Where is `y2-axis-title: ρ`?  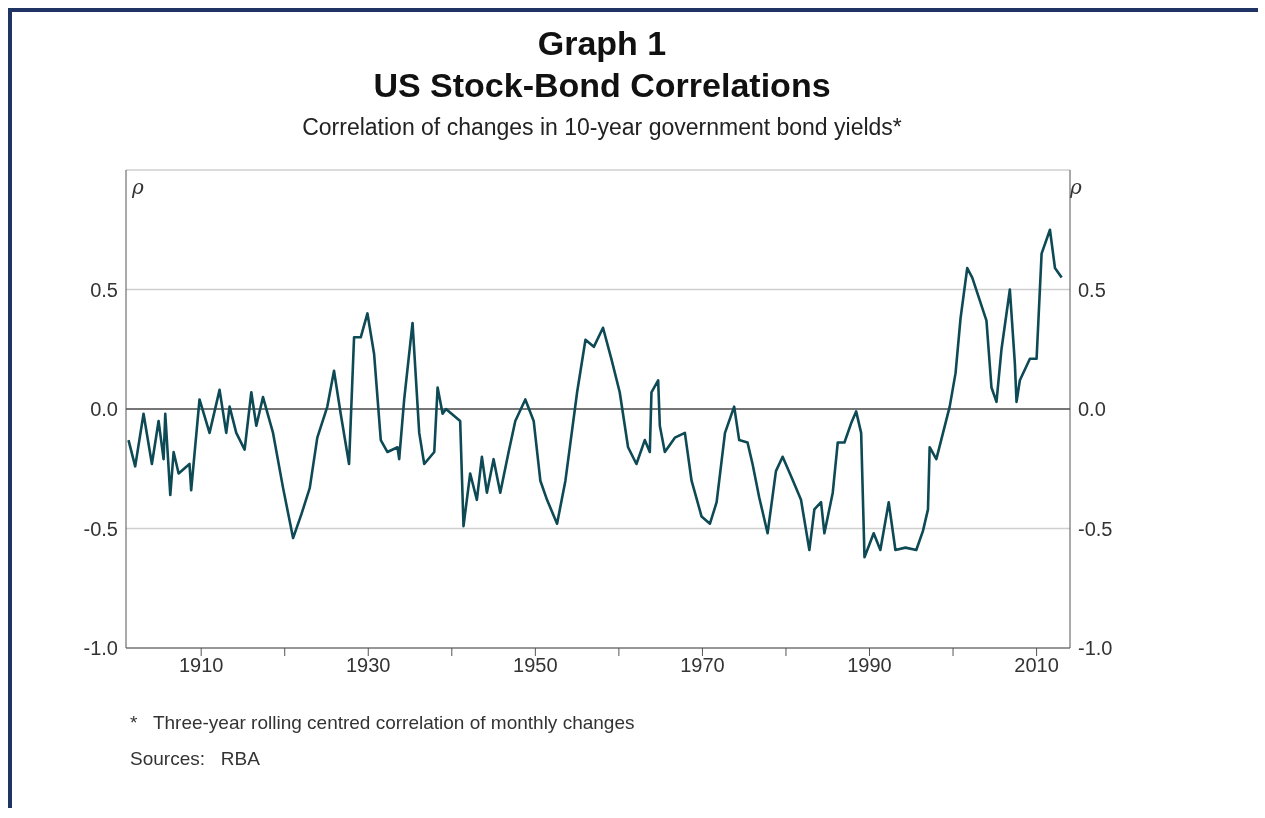
y2-axis-title: ρ is located at coordinates (1076, 187).